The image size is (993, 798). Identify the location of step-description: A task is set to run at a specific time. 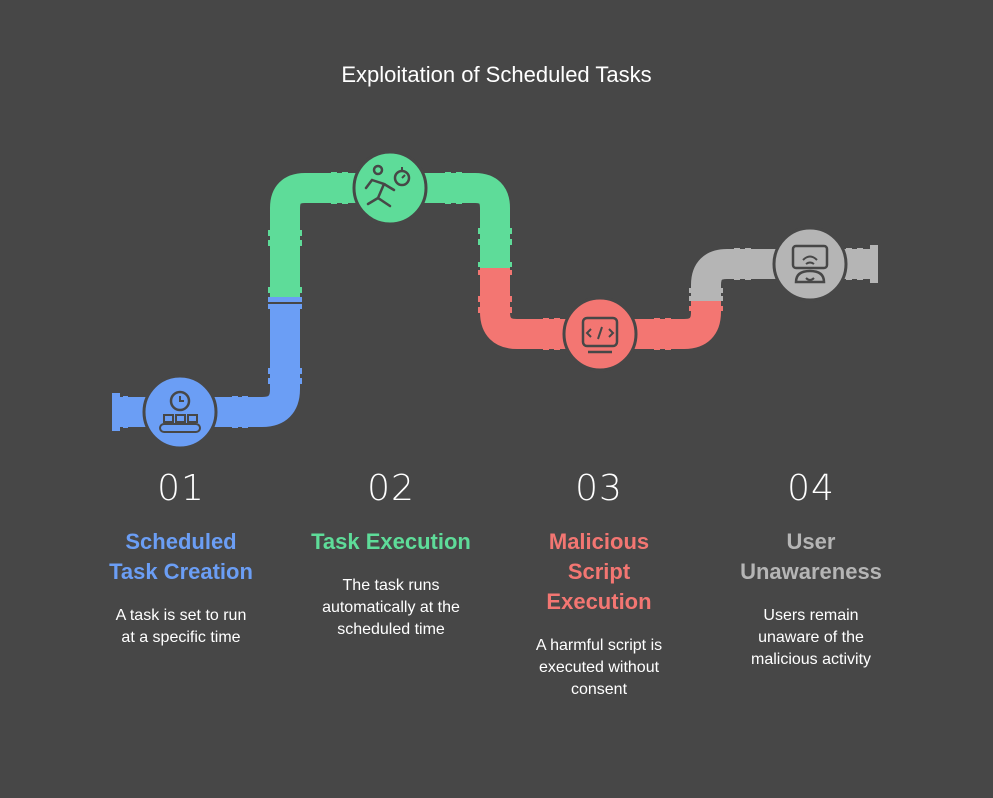
(181, 627).